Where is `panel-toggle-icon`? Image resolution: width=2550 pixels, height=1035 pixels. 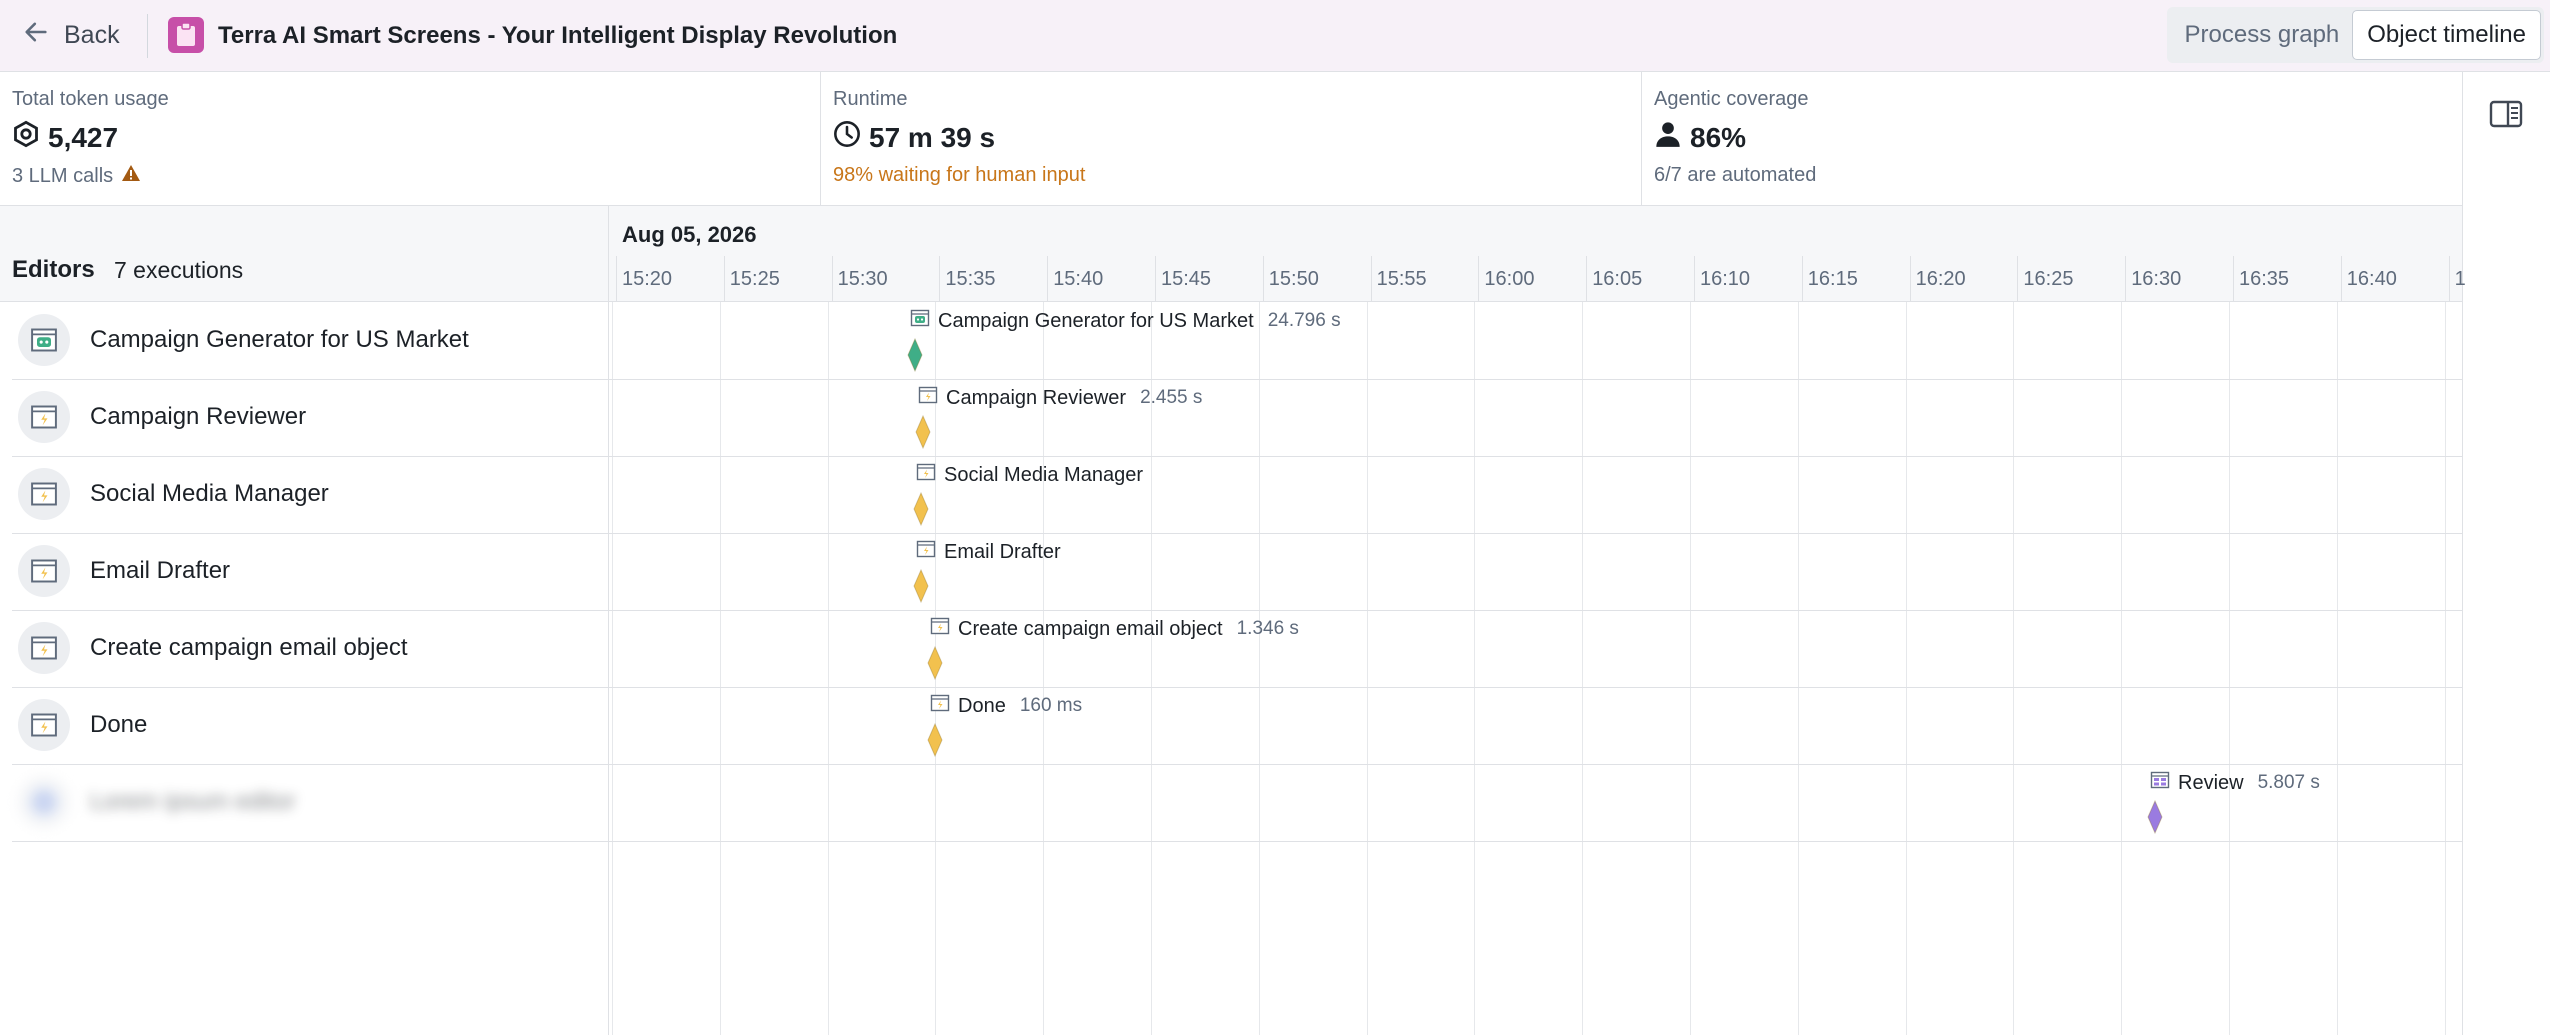
panel-toggle-icon is located at coordinates (2506, 114).